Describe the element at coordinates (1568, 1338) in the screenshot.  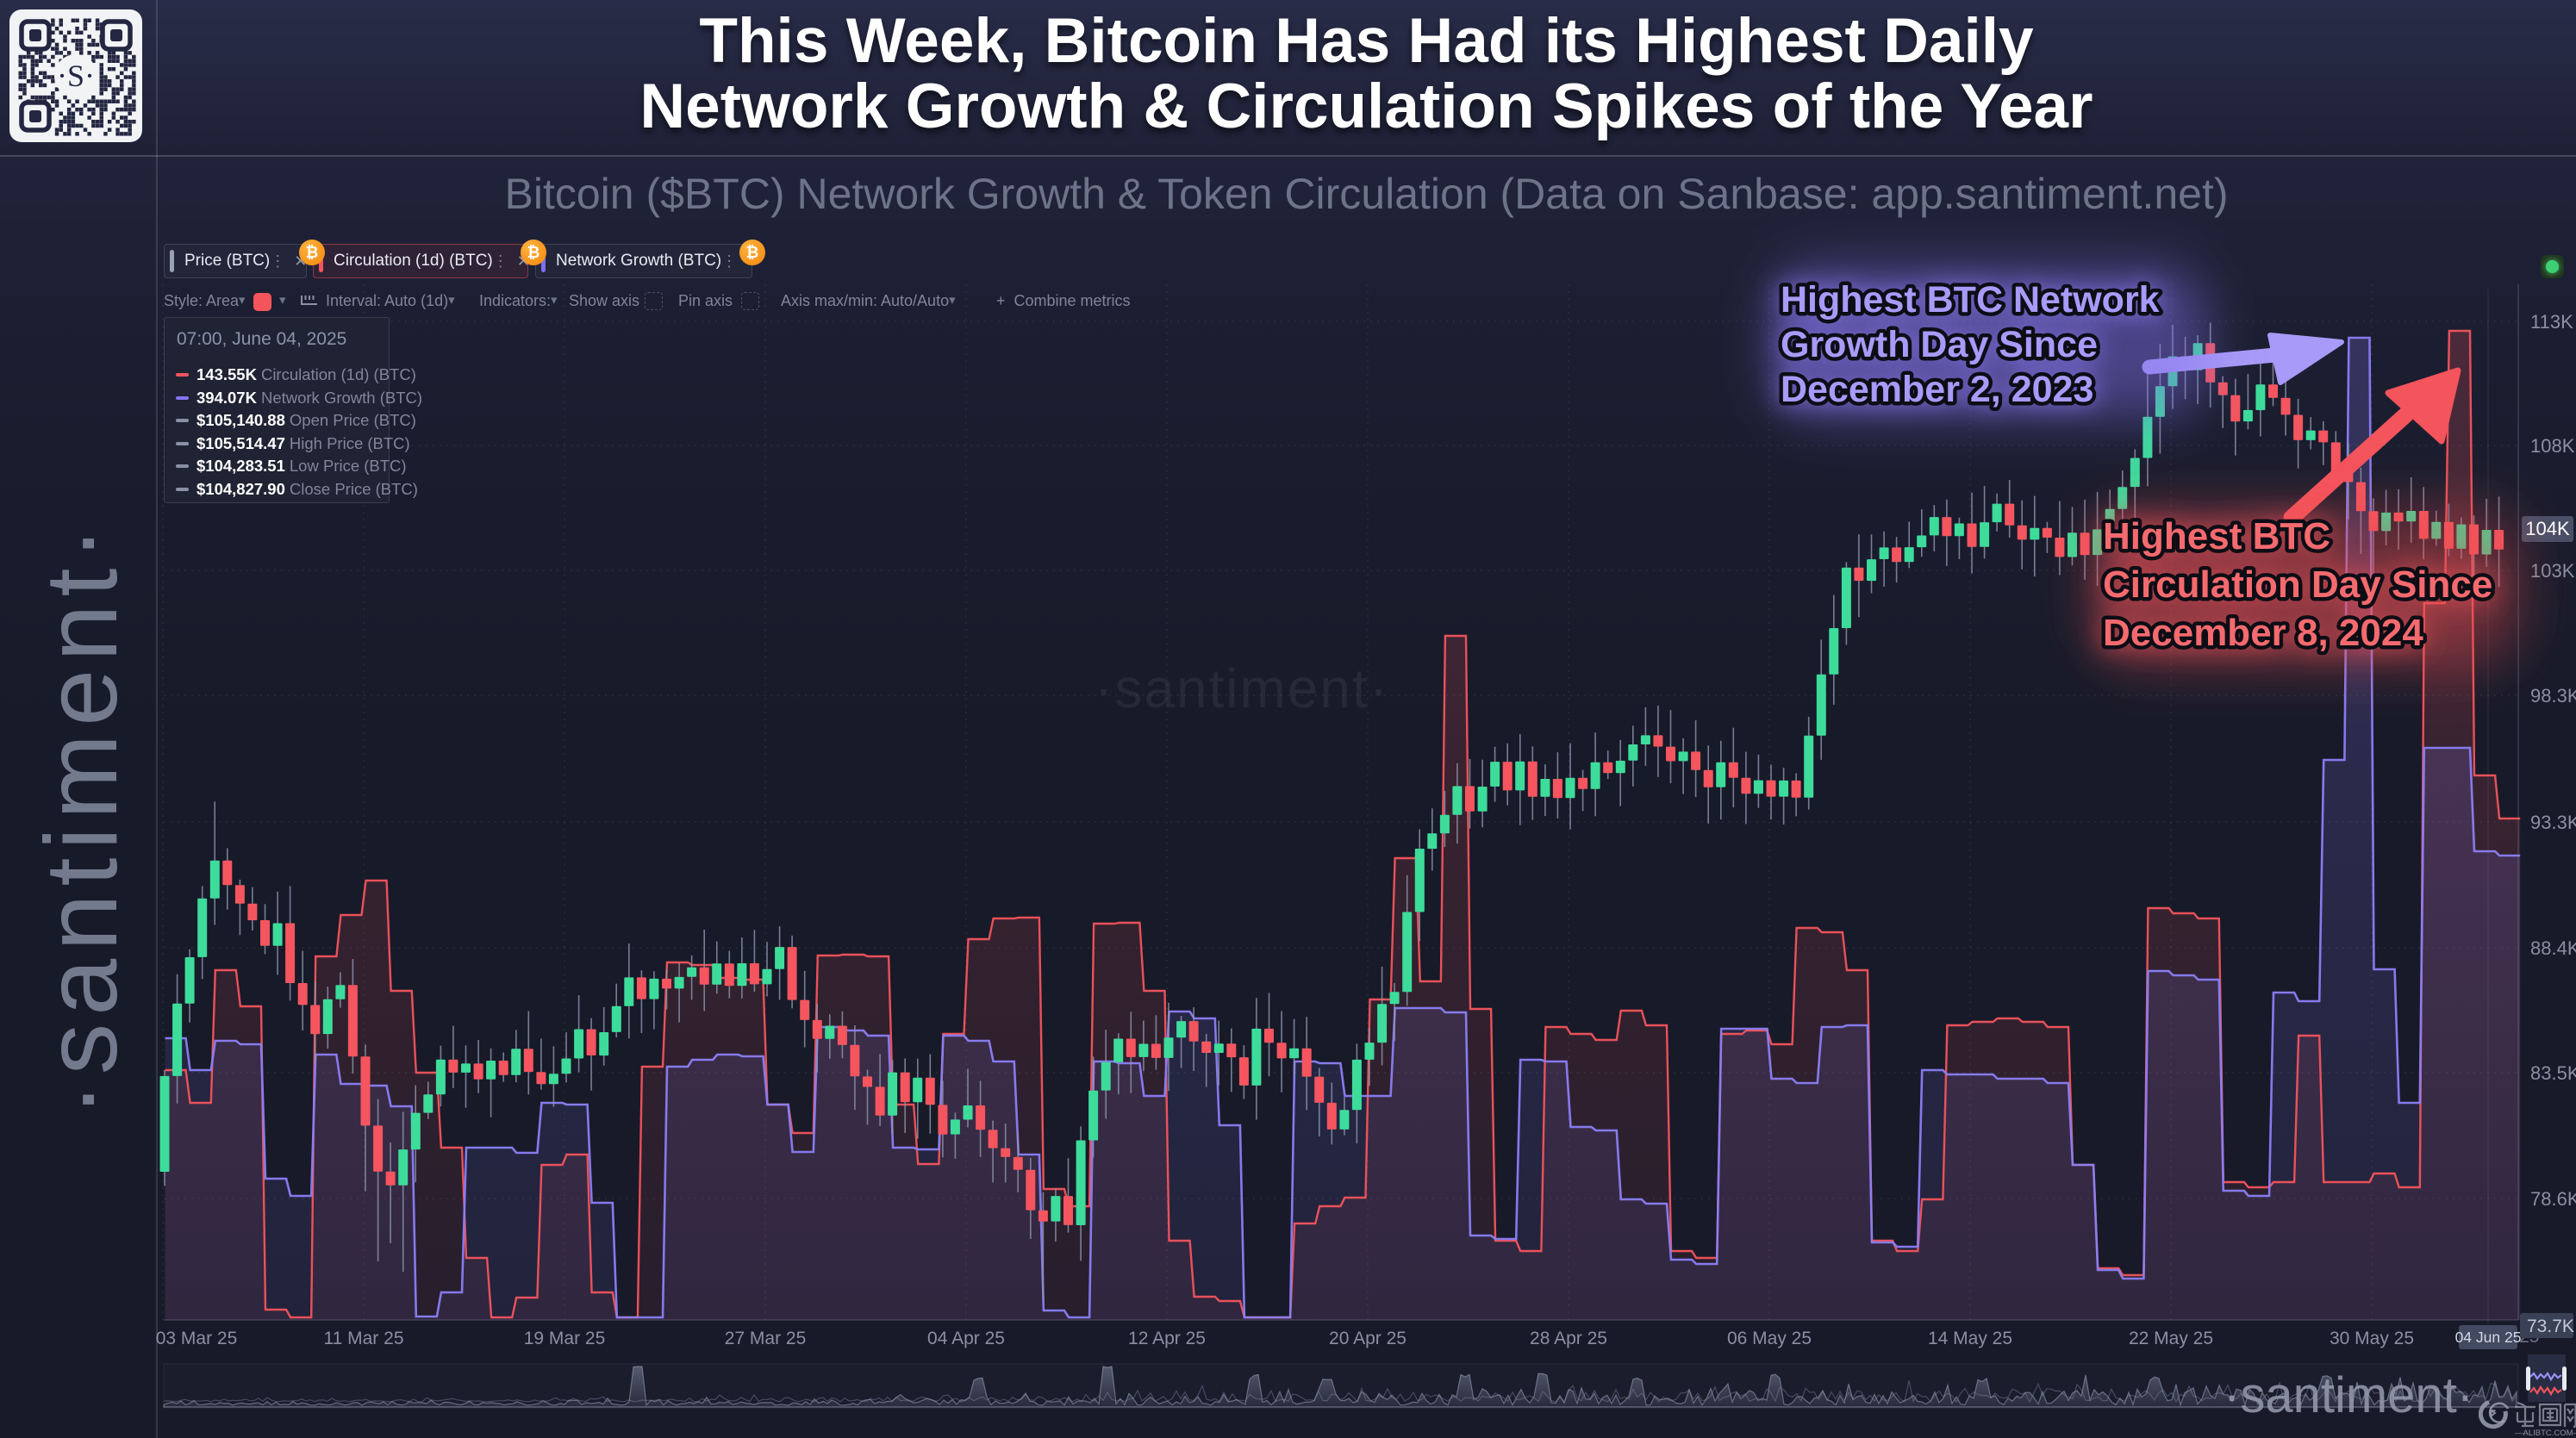
I see `svg-text: 28 Apr 25` at that location.